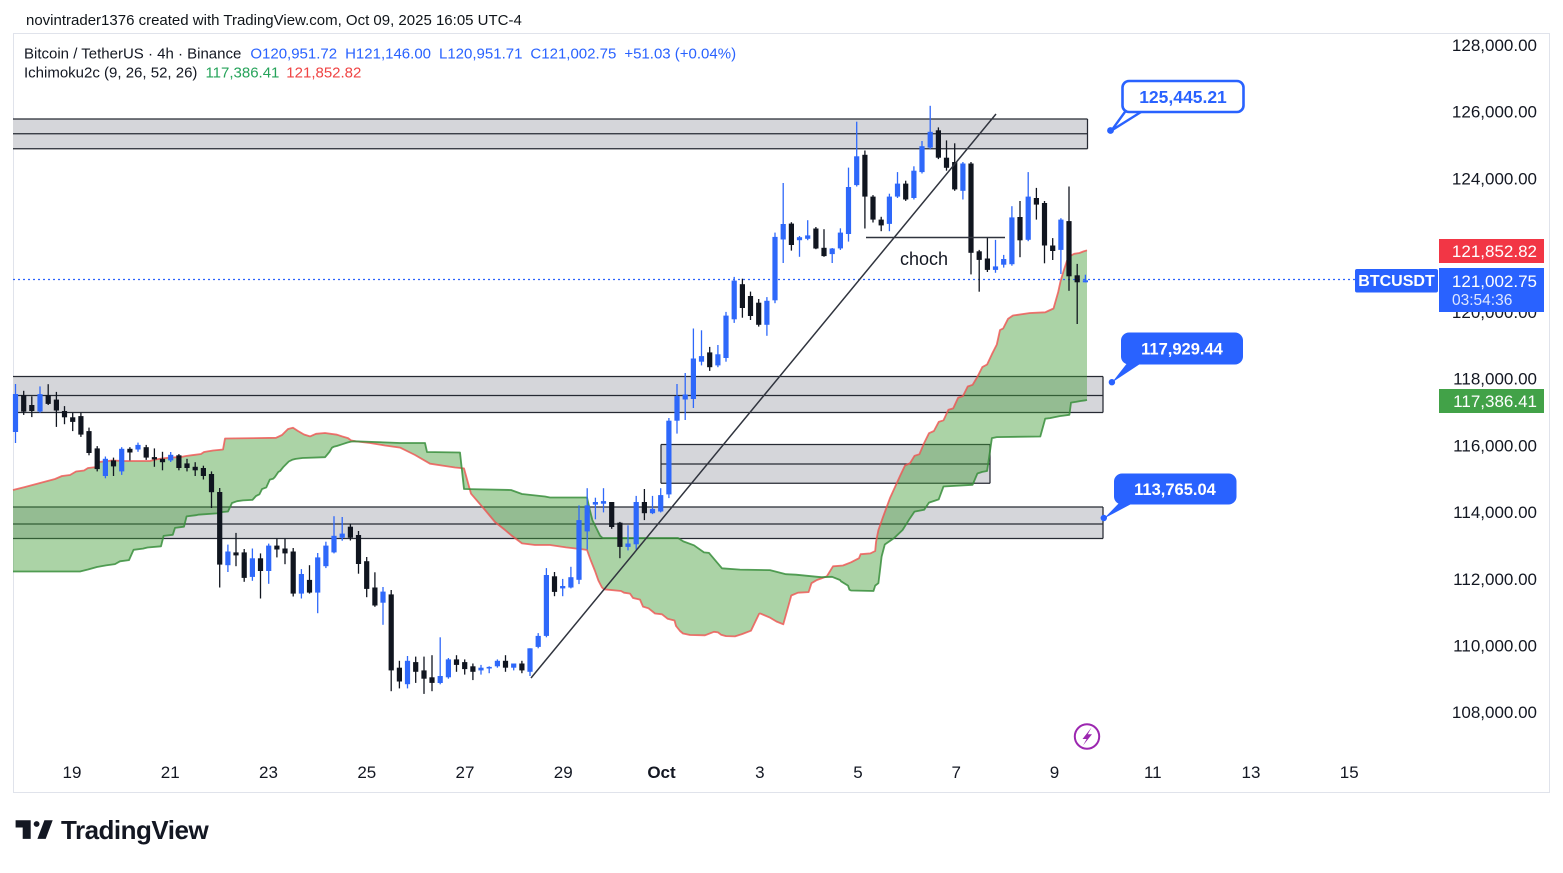 The height and width of the screenshot is (873, 1563). I want to click on svg-text: choch, so click(924, 259).